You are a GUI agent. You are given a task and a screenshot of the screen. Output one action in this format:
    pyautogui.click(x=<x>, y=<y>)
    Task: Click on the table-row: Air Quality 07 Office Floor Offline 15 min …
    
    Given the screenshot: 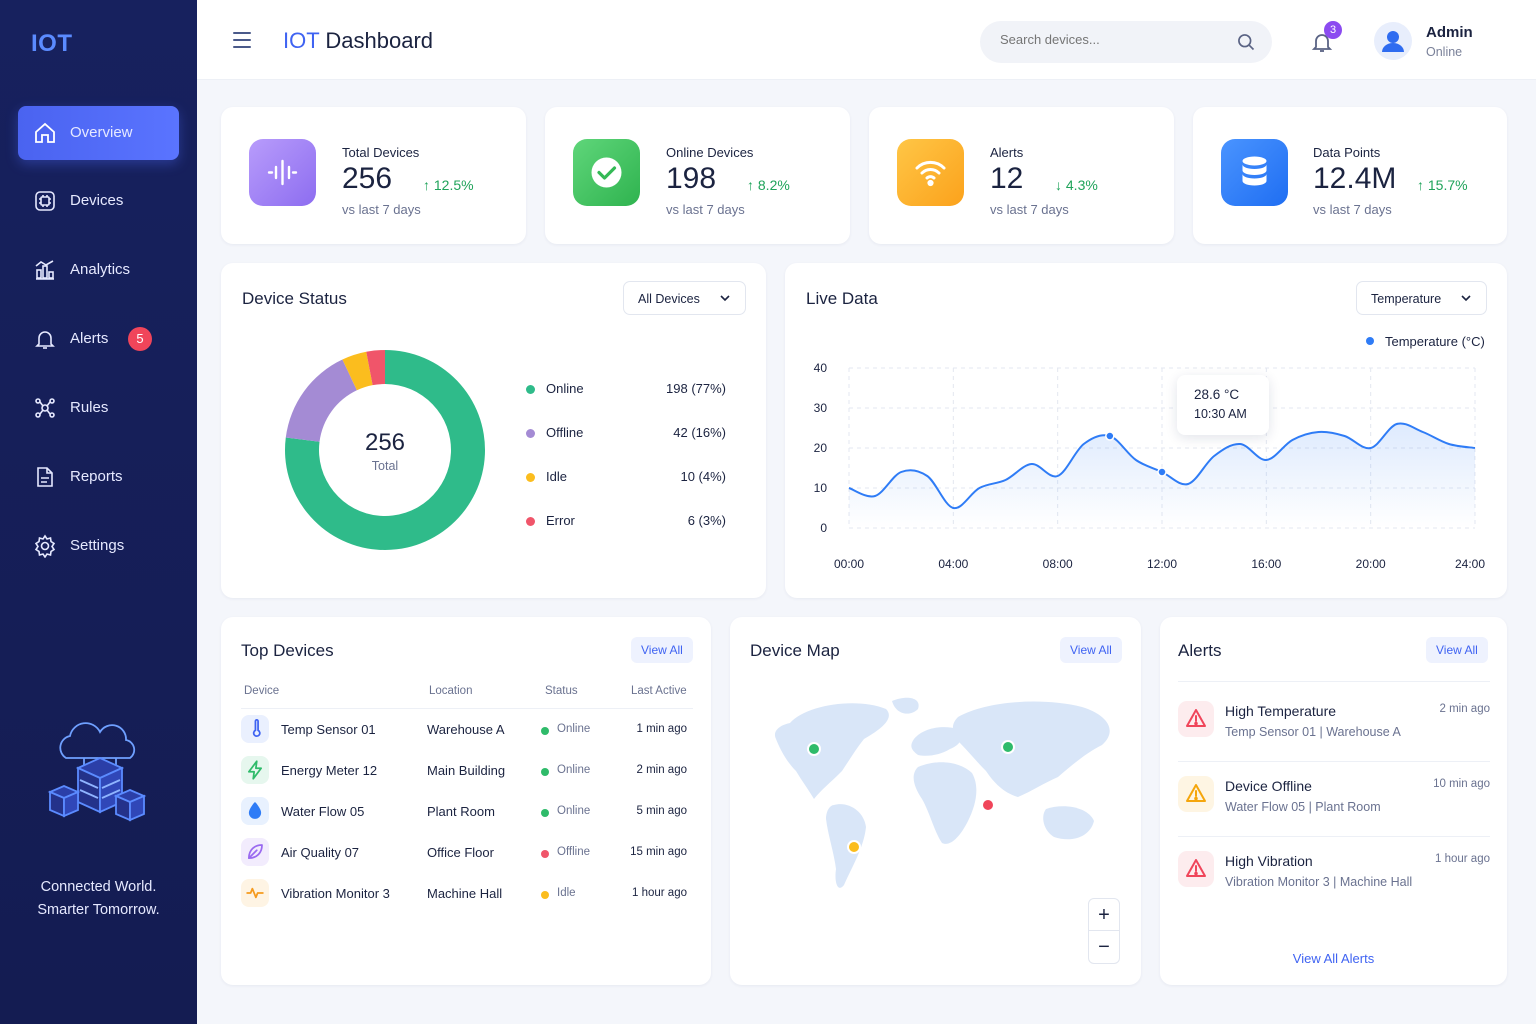 What is the action you would take?
    pyautogui.click(x=467, y=852)
    